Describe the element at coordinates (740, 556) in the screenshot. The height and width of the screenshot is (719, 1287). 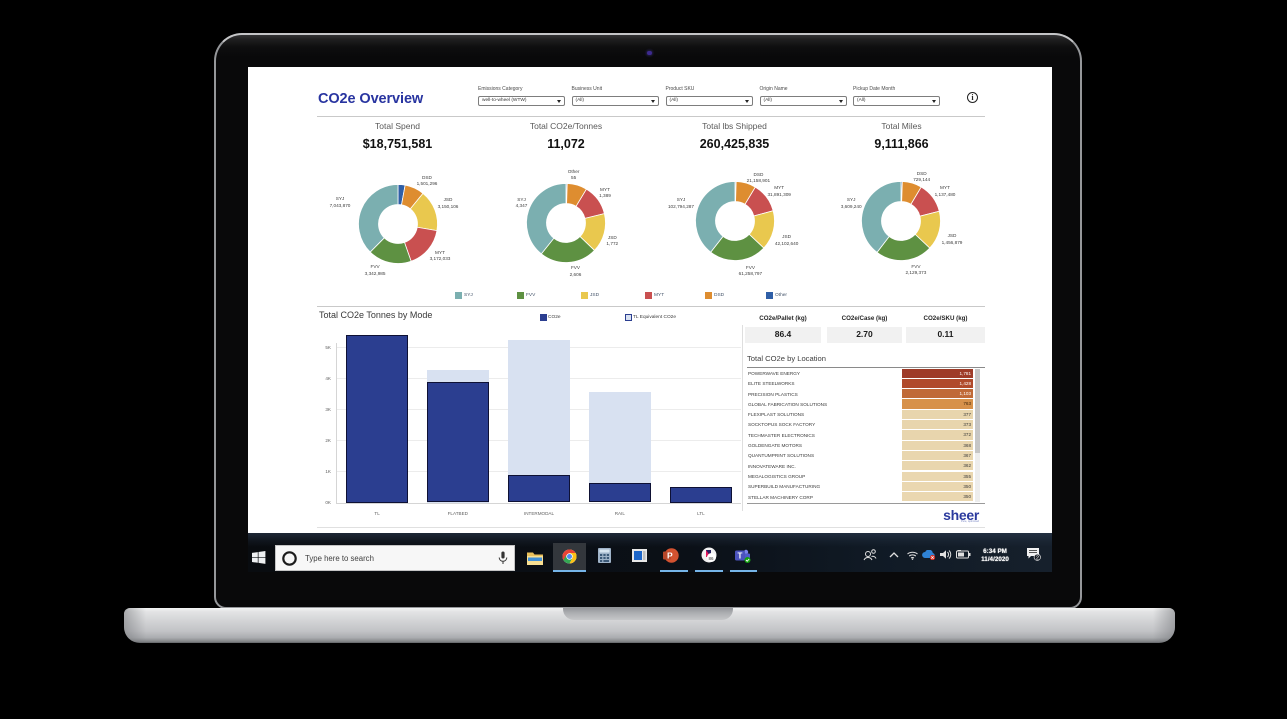
I see `svg-text: T` at that location.